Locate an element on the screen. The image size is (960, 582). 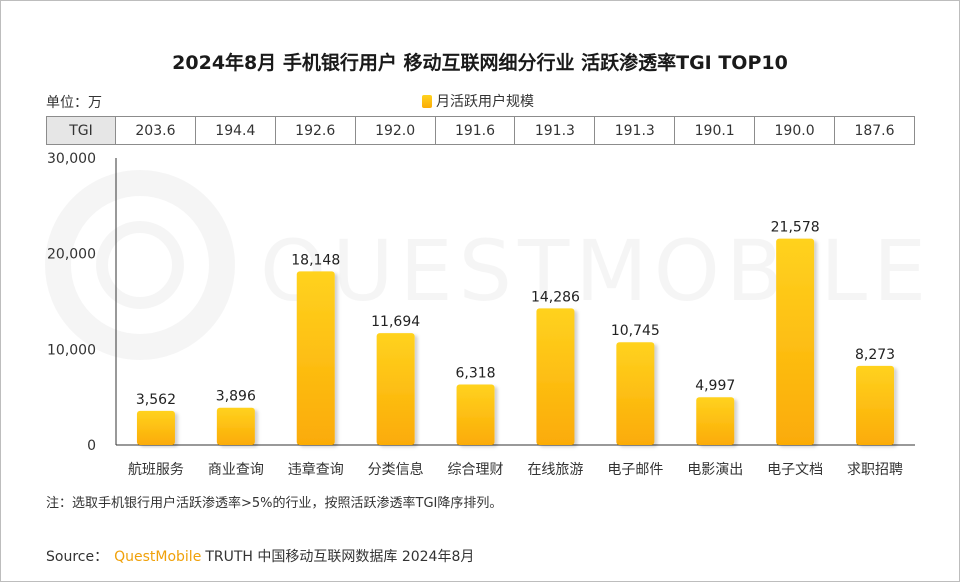
x-tick-label: 电影演出 is located at coordinates (715, 470).